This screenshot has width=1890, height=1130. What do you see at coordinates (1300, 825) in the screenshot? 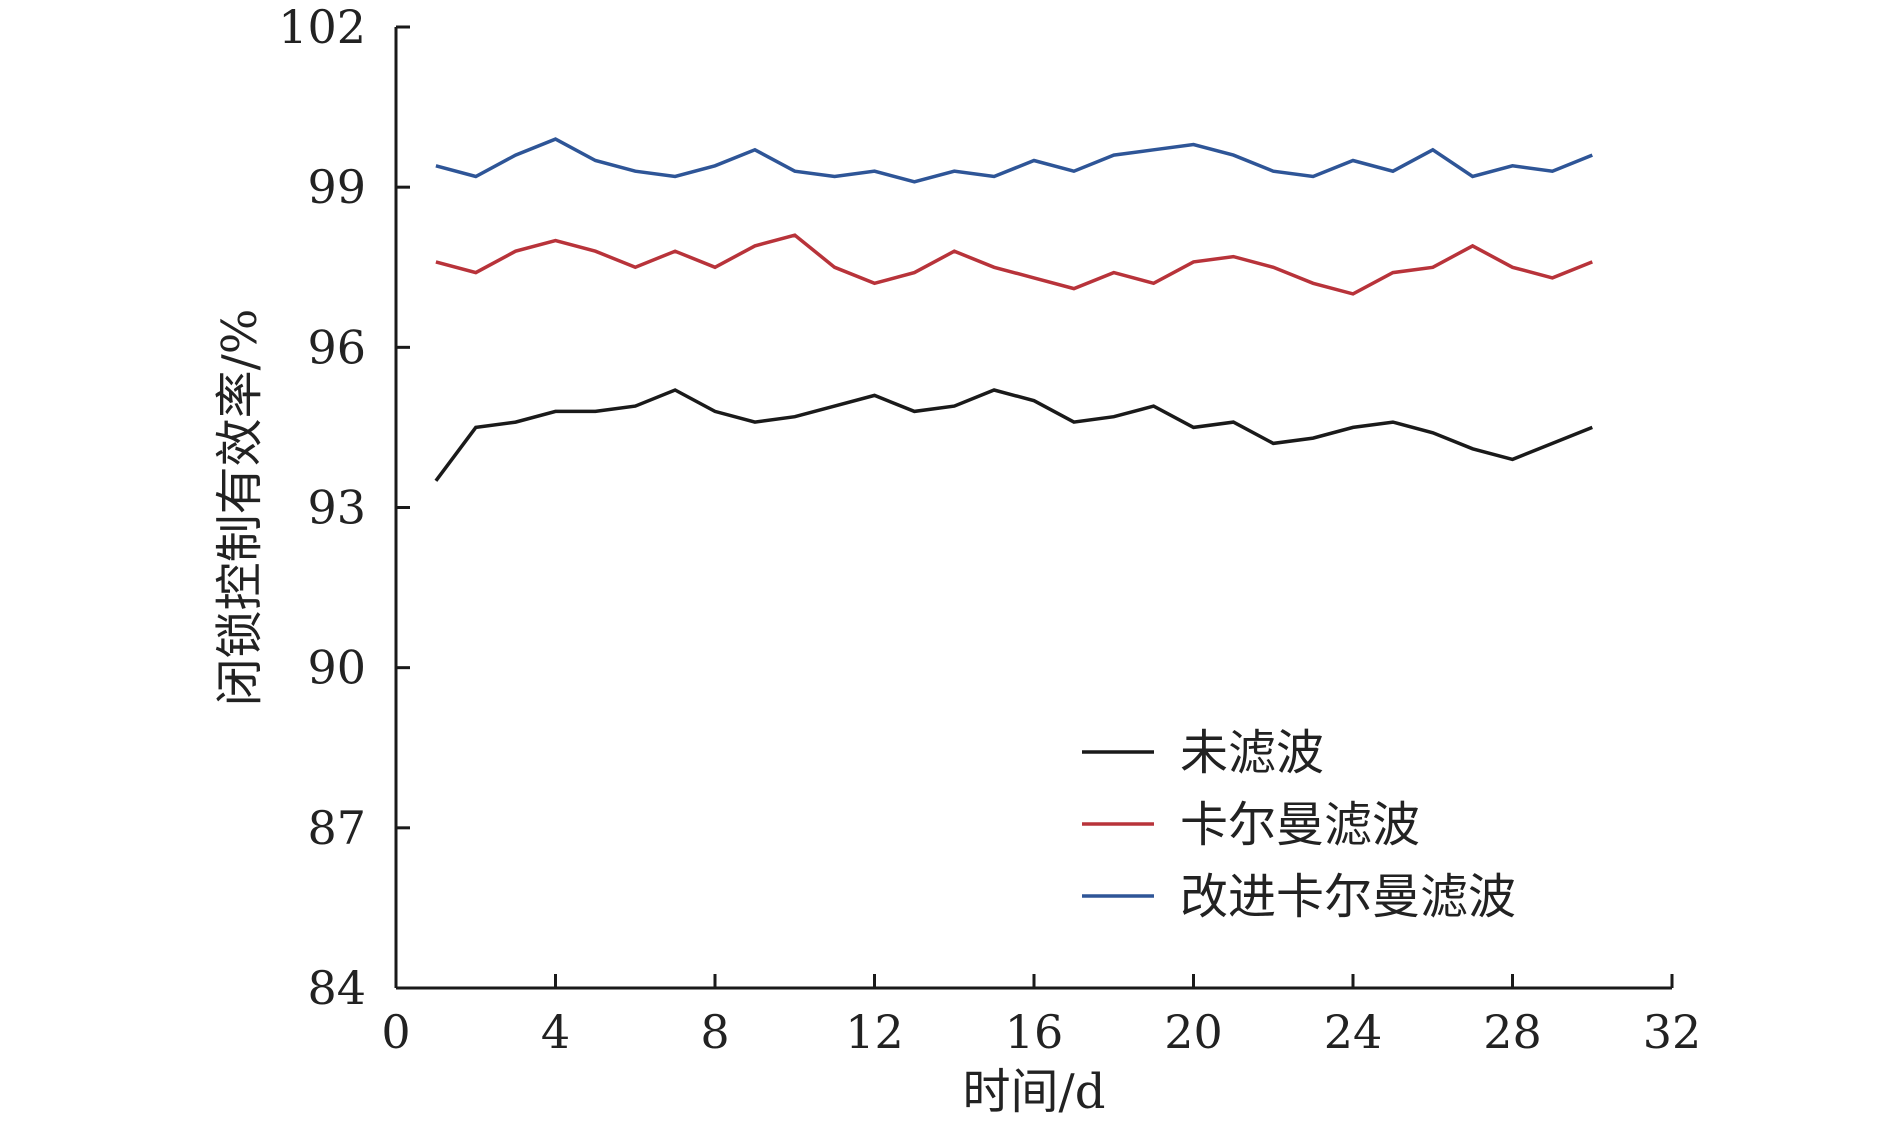
I see `legend-label: 卡尔曼滤波` at bounding box center [1300, 825].